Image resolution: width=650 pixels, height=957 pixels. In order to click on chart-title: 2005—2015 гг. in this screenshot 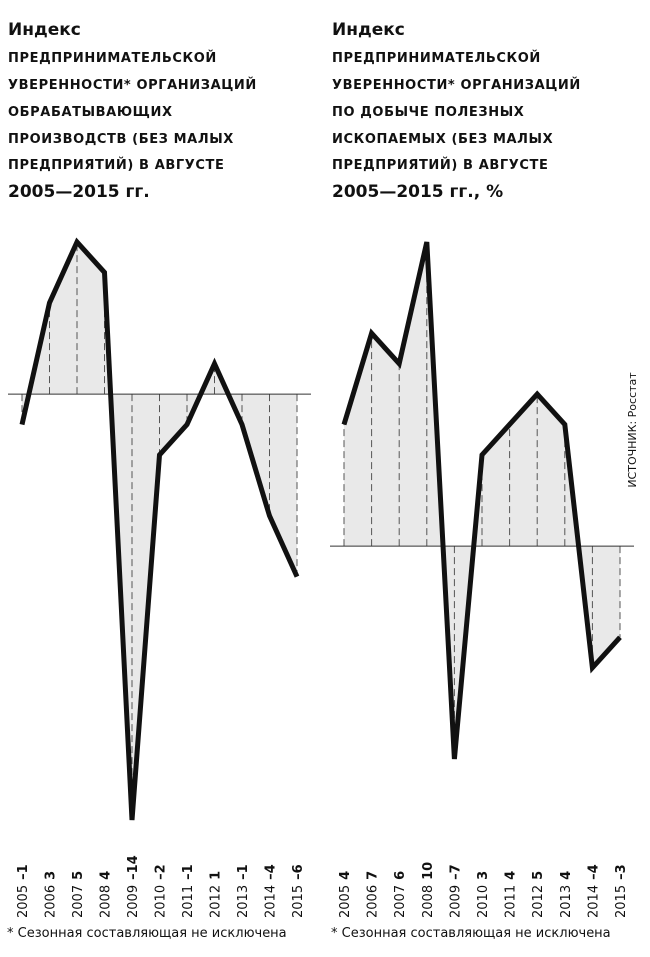, I will do `click(79, 192)`.